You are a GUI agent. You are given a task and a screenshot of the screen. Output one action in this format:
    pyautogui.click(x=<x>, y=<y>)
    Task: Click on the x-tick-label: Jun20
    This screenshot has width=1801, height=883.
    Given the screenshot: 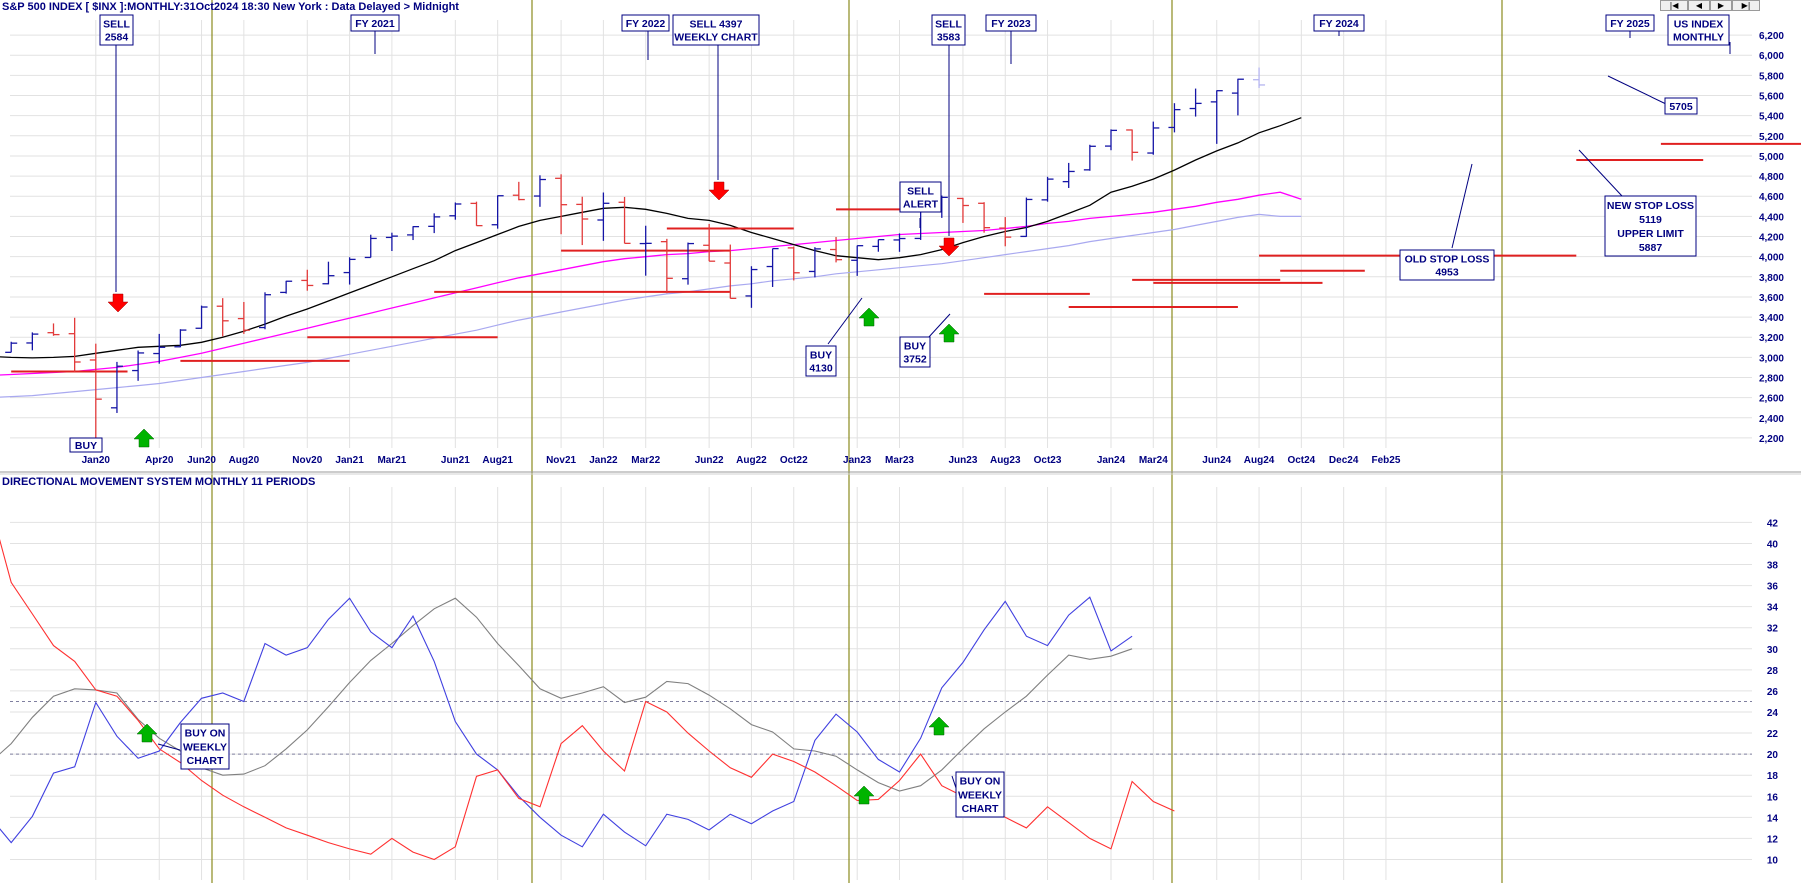 What is the action you would take?
    pyautogui.click(x=201, y=460)
    